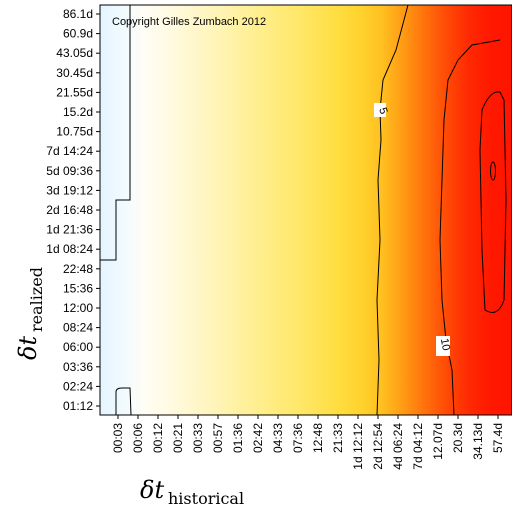  What do you see at coordinates (69, 249) in the screenshot?
I see `y-tick-label: 1d 08:24` at bounding box center [69, 249].